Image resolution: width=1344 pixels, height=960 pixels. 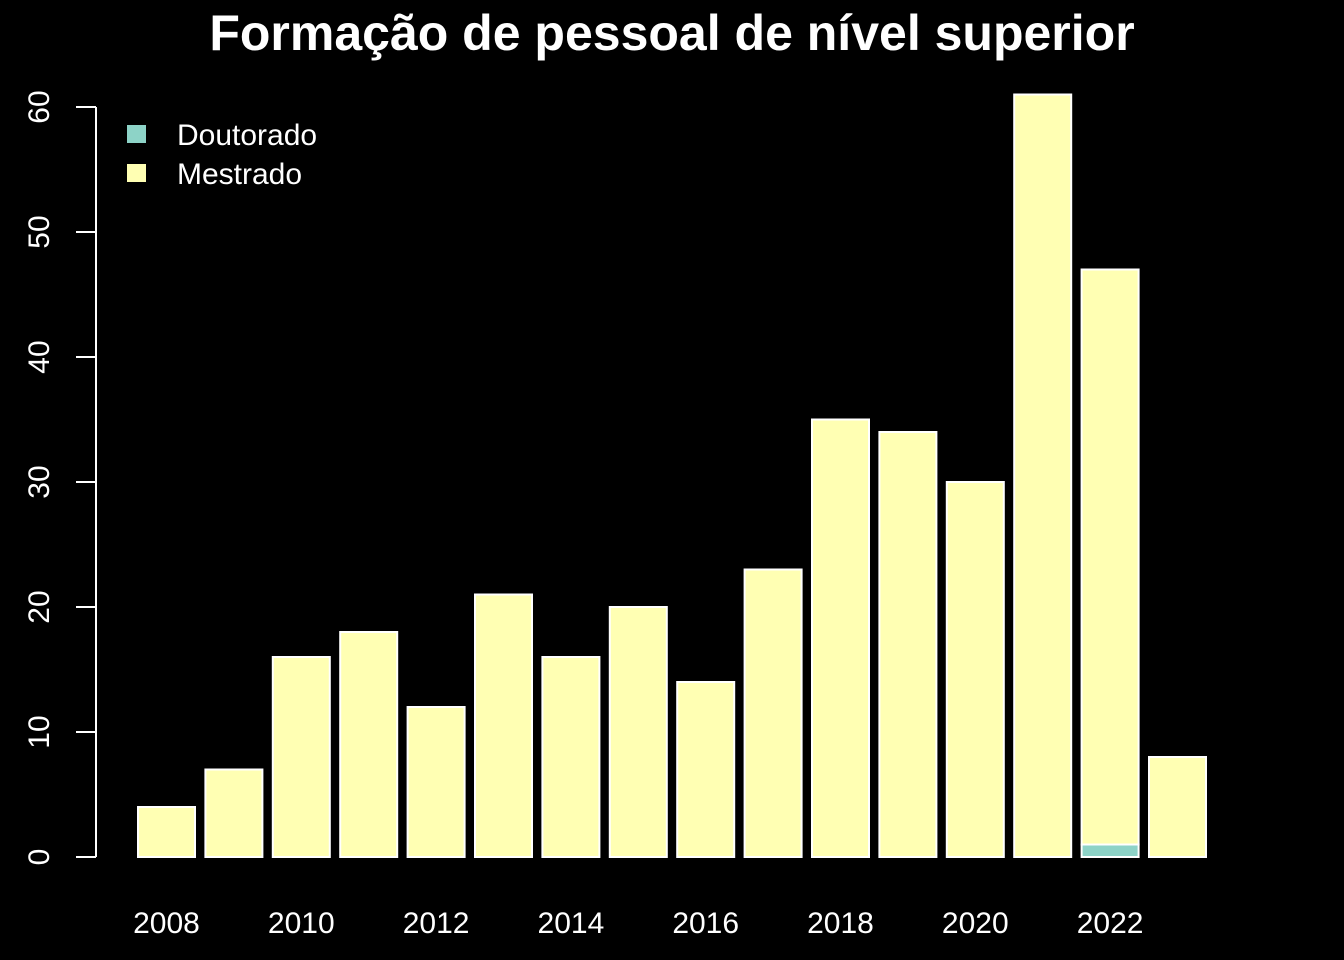 What do you see at coordinates (773, 713) in the screenshot?
I see `bar-mestrado-2017` at bounding box center [773, 713].